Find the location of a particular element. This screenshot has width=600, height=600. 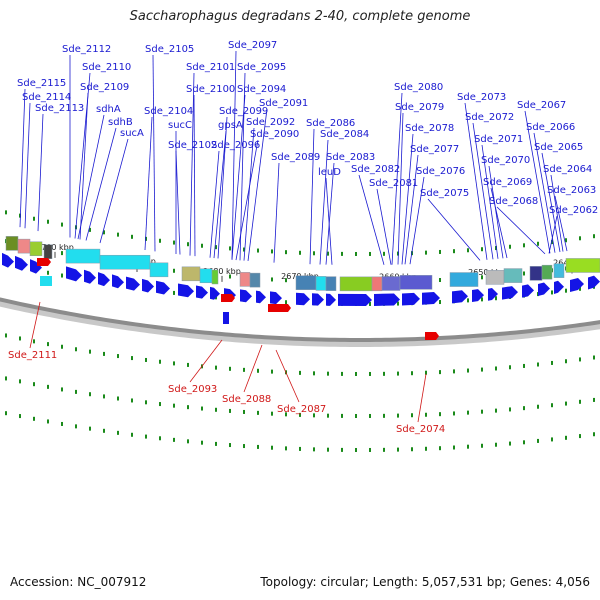

gene-label-sde-2113: Sde_2113 is located at coordinates (59, 108).